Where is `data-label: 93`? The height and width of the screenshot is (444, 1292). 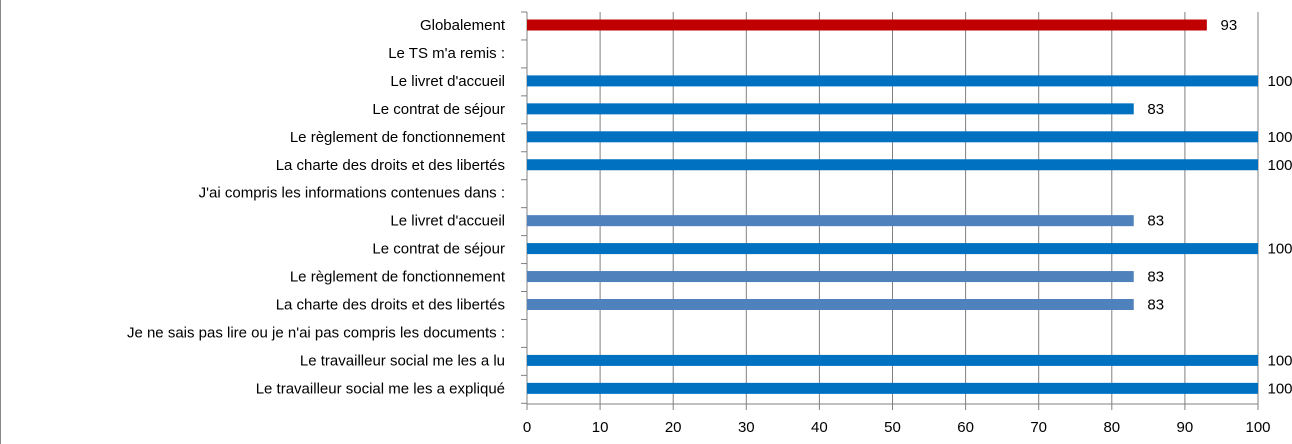 data-label: 93 is located at coordinates (1228, 25).